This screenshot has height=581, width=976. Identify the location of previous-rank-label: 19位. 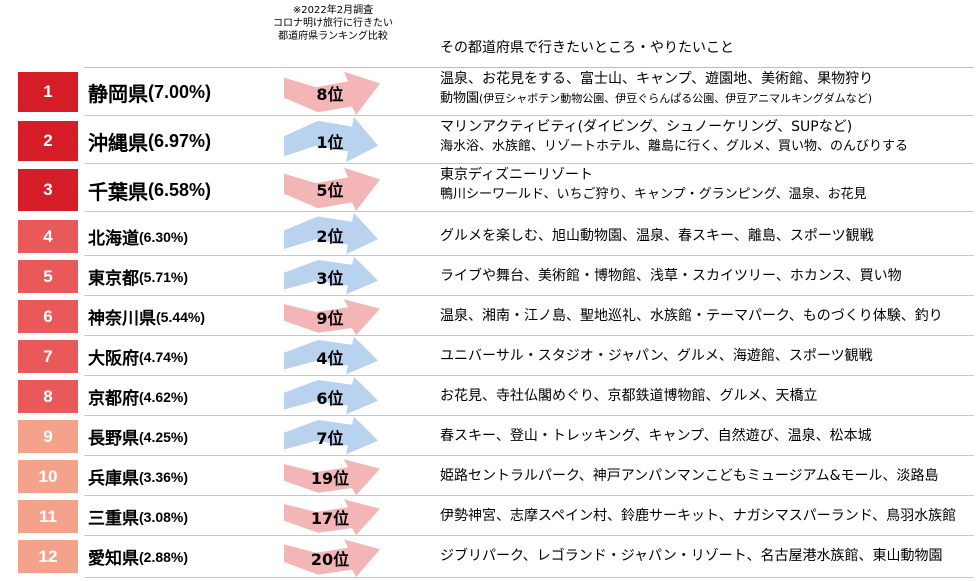
(330, 478).